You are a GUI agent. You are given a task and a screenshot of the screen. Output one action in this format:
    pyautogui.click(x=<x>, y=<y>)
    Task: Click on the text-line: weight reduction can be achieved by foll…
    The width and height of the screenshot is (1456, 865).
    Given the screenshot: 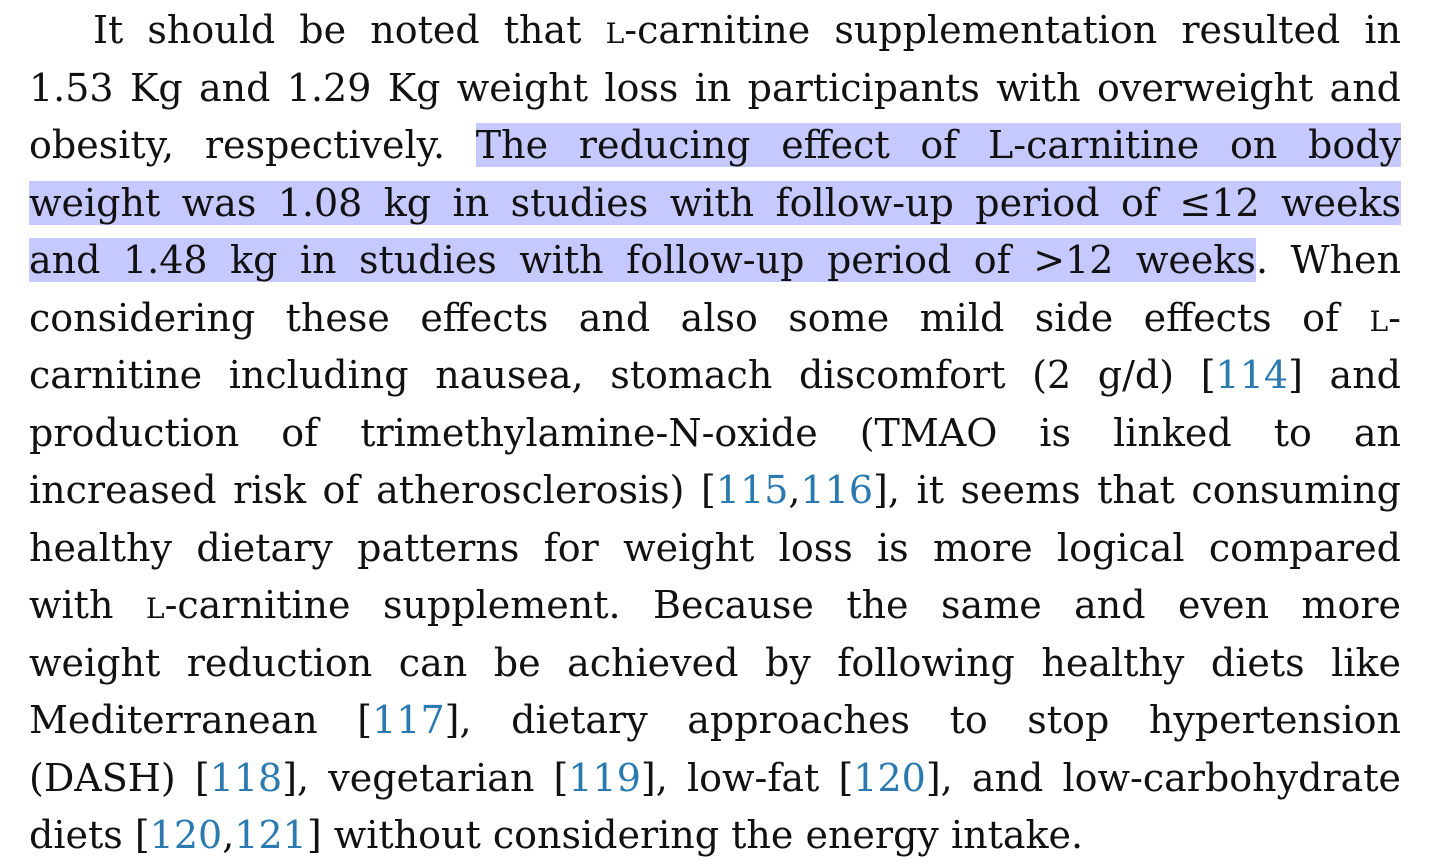 What is the action you would take?
    pyautogui.click(x=715, y=664)
    